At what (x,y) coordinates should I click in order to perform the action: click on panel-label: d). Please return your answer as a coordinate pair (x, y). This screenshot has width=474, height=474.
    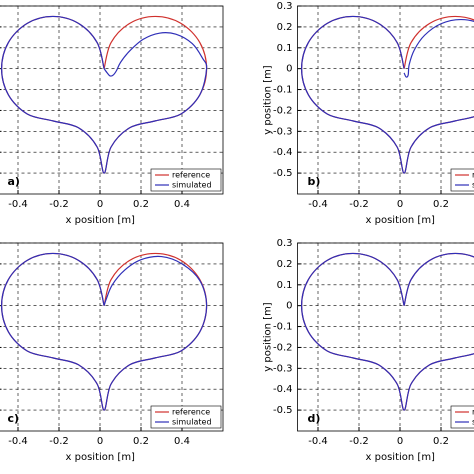
    Looking at the image, I should click on (314, 418).